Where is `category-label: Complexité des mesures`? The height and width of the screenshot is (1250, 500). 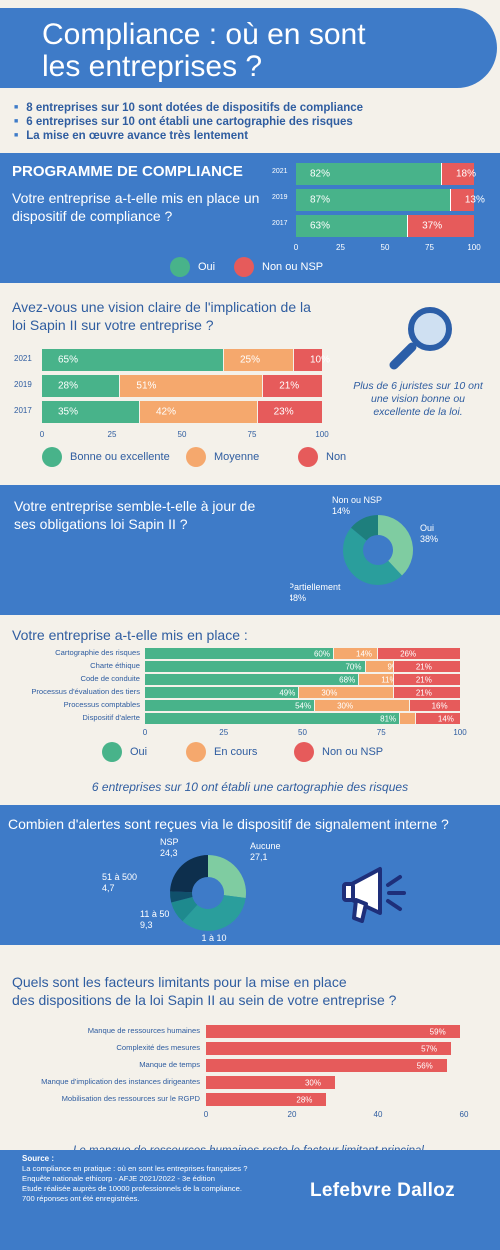
category-label: Complexité des mesures is located at coordinates (158, 1047).